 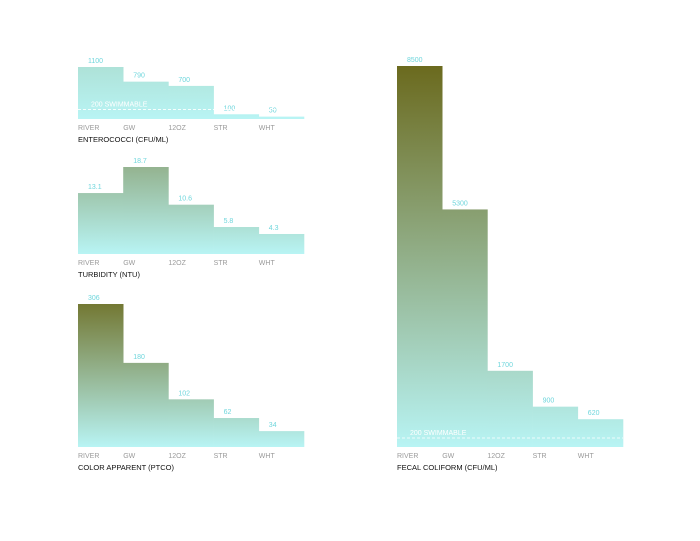 I want to click on enterococci-bar-str, so click(x=236, y=116).